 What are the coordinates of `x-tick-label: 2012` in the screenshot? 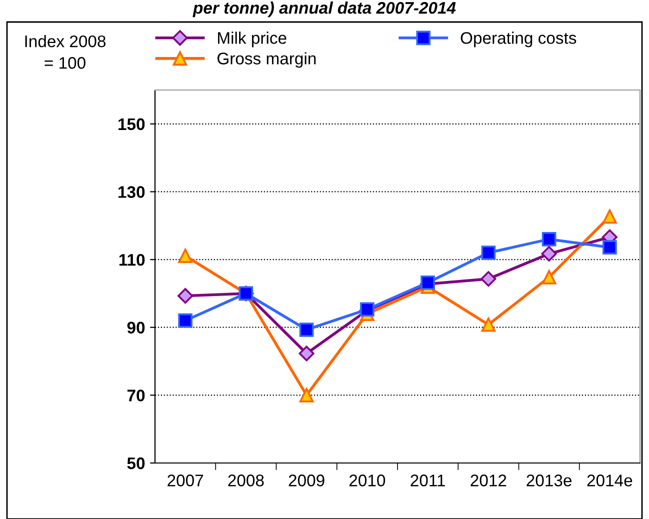 It's located at (488, 480).